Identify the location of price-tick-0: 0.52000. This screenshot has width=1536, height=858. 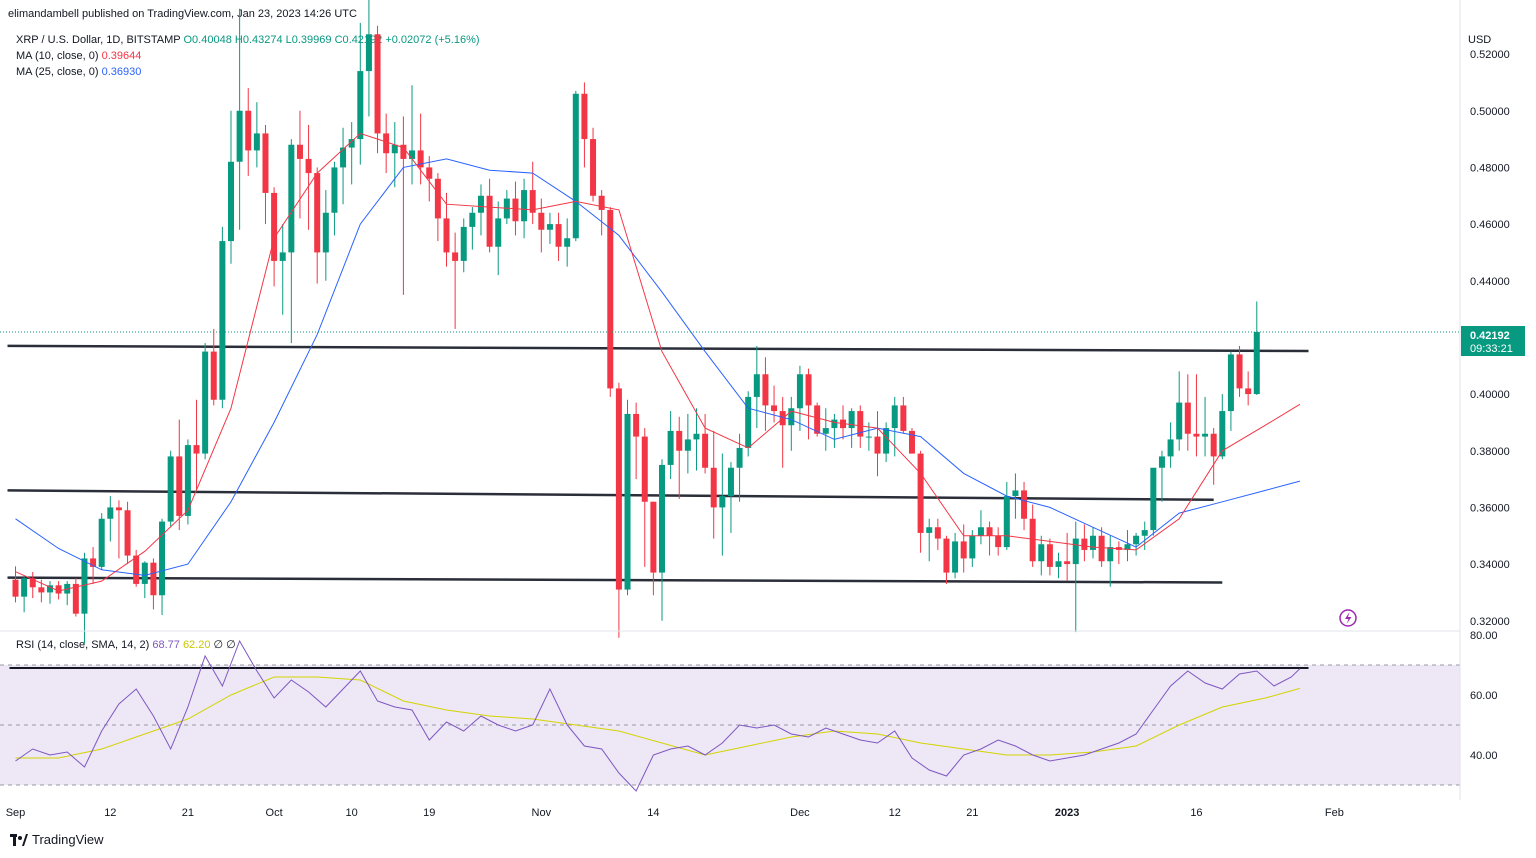
(1490, 55).